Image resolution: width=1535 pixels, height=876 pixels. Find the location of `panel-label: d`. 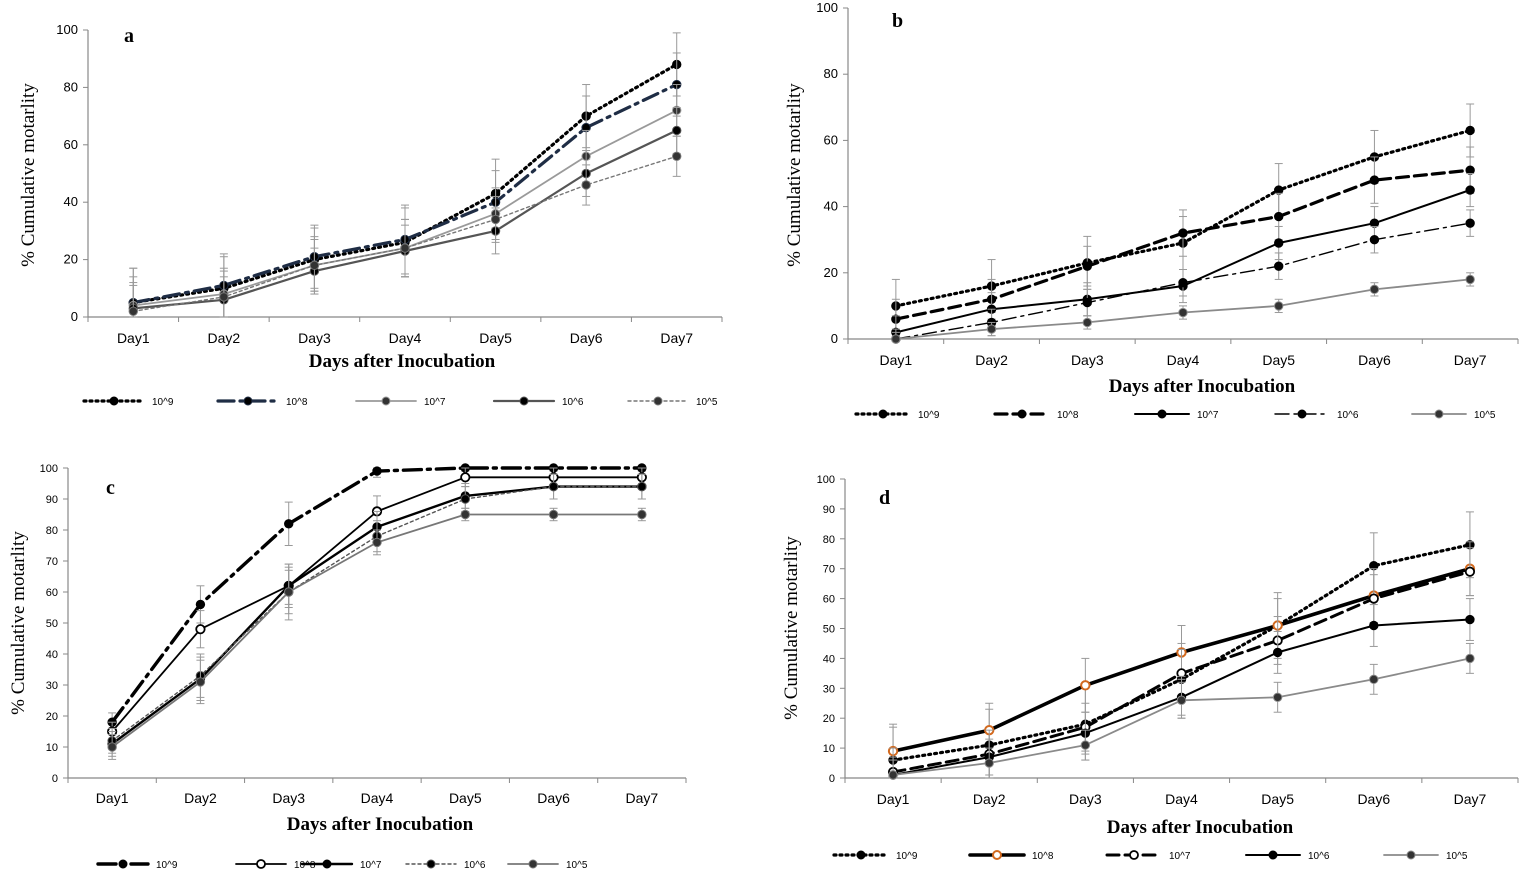

panel-label: d is located at coordinates (884, 498).